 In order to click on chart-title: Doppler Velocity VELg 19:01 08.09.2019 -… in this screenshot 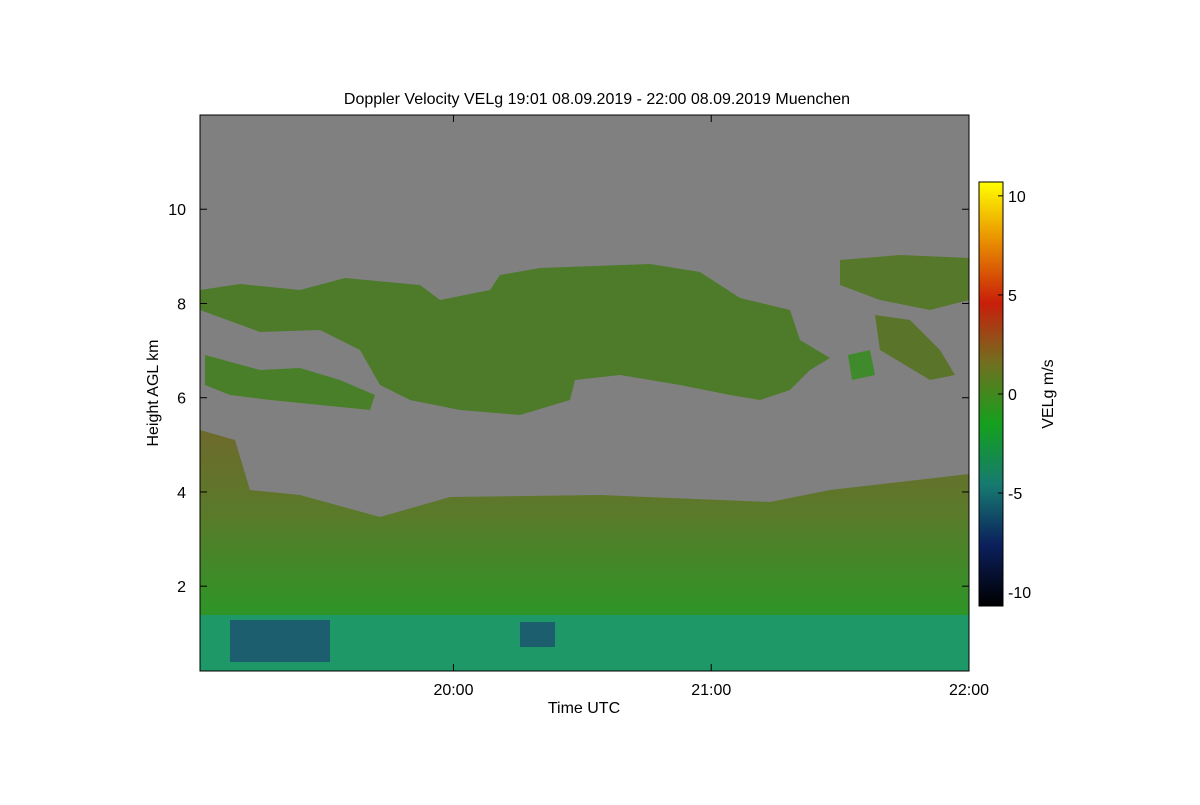, I will do `click(597, 99)`.